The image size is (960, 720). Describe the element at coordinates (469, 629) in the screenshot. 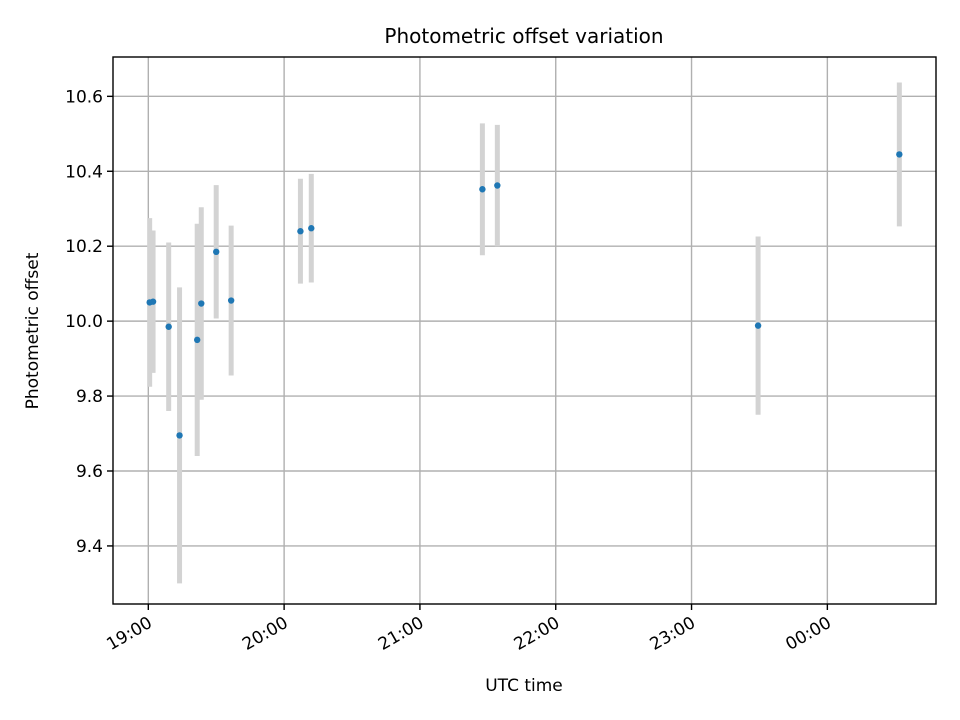

I see `x-axis: 19:00 20:00 21:00 22:00 23:00 00:00` at that location.